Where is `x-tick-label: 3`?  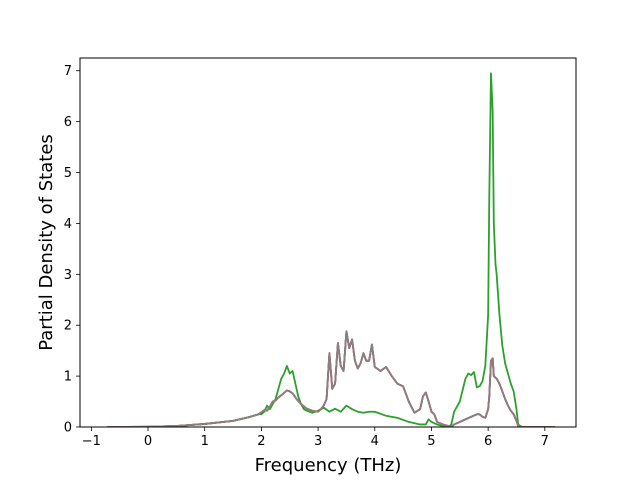 x-tick-label: 3 is located at coordinates (318, 441).